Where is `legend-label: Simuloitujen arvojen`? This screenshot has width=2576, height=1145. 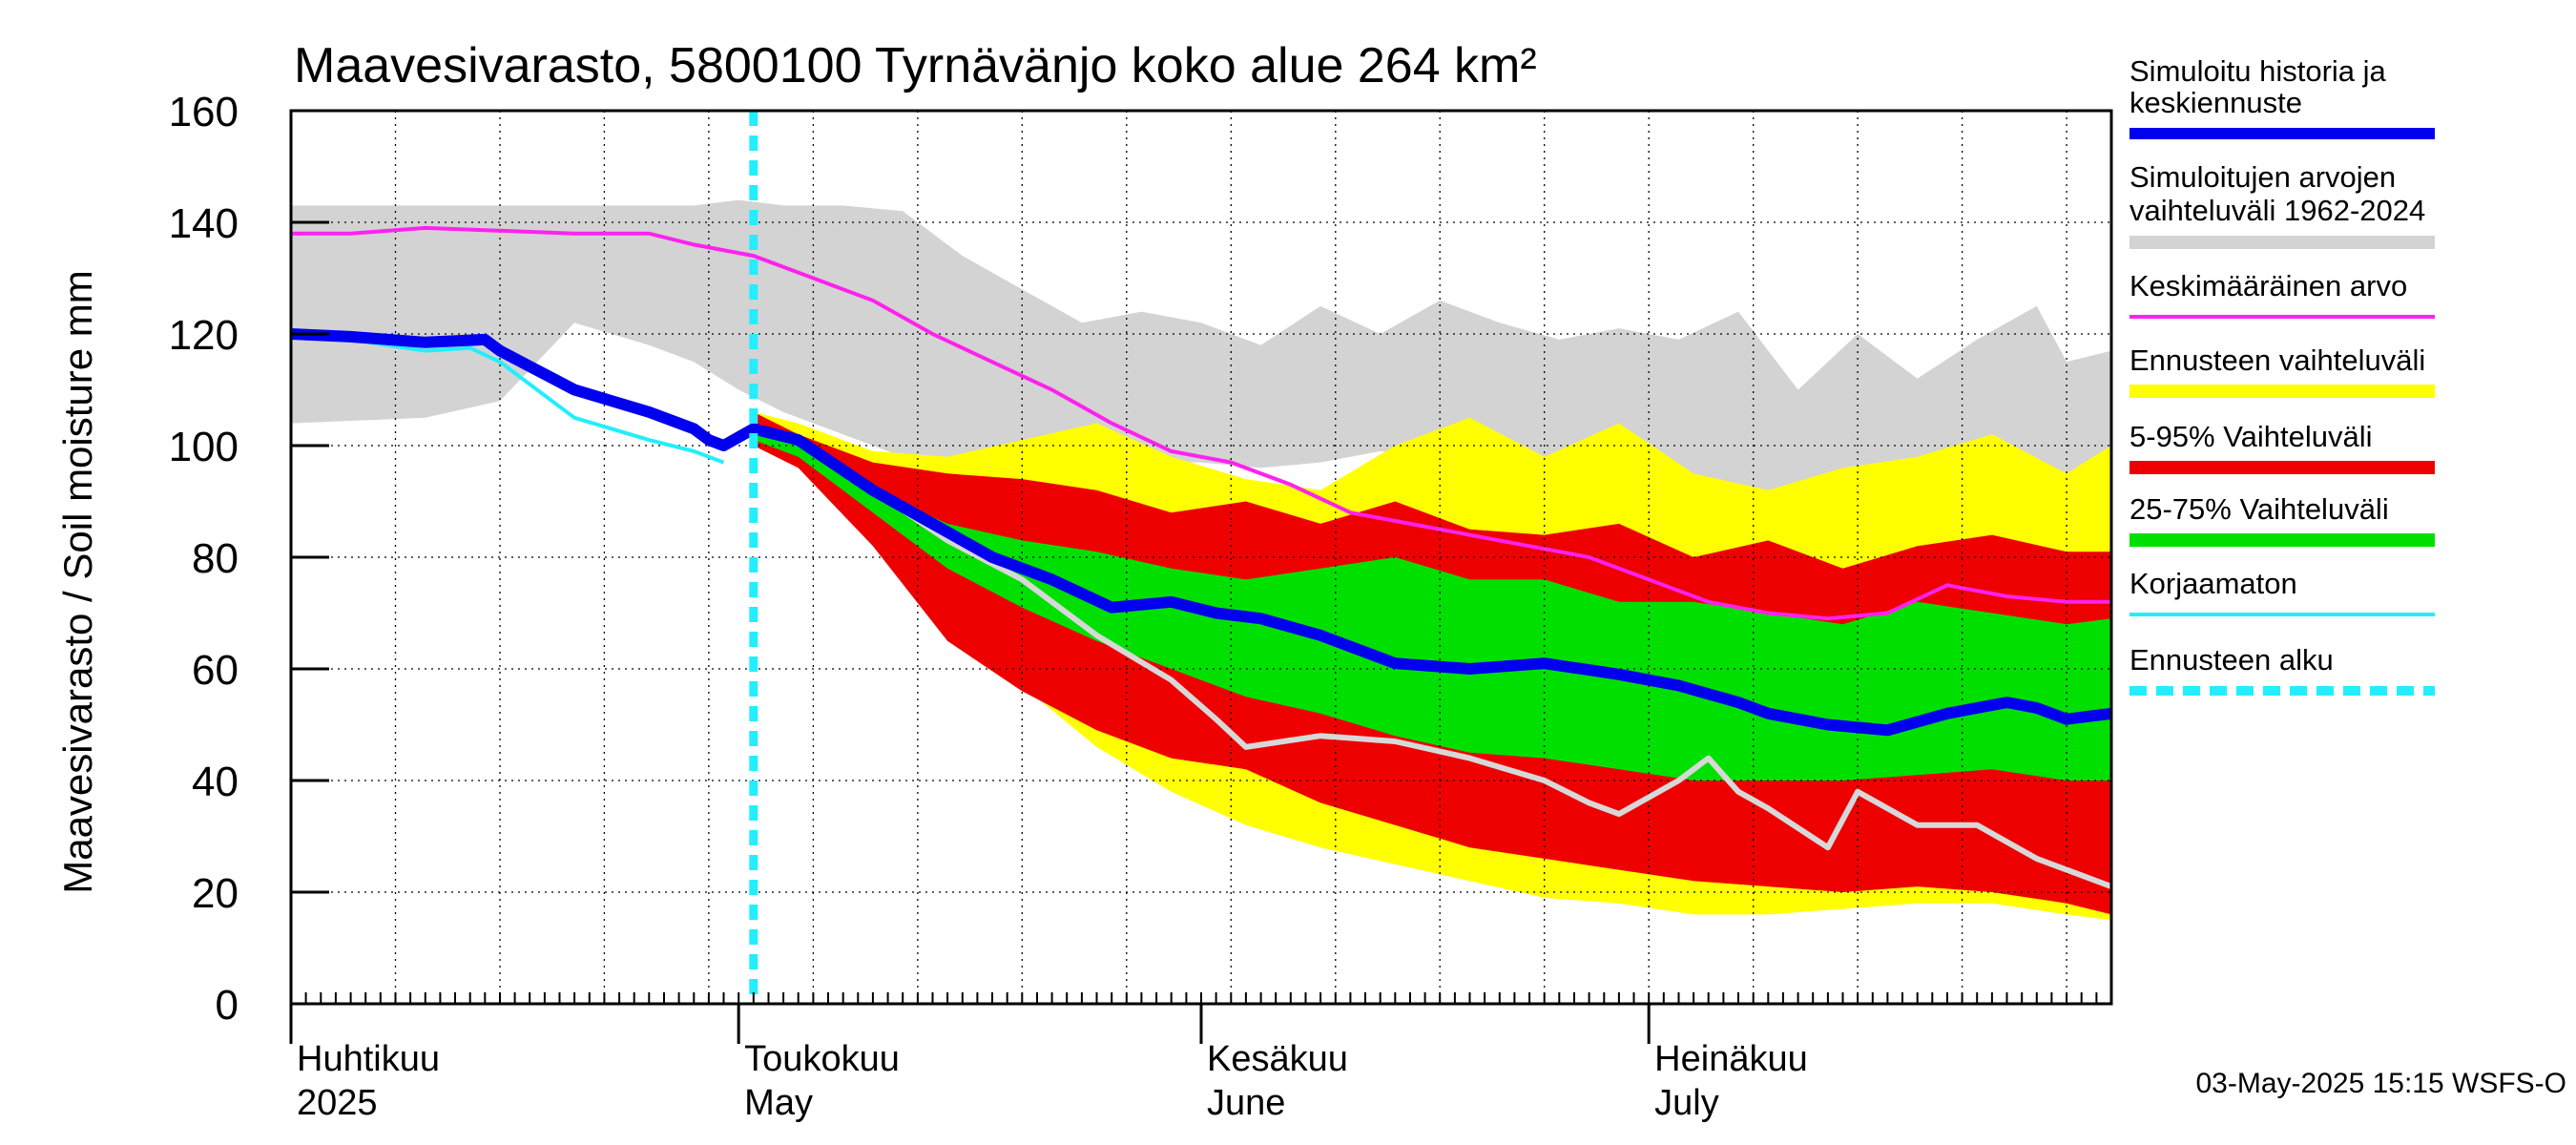 legend-label: Simuloitujen arvojen is located at coordinates (2262, 177).